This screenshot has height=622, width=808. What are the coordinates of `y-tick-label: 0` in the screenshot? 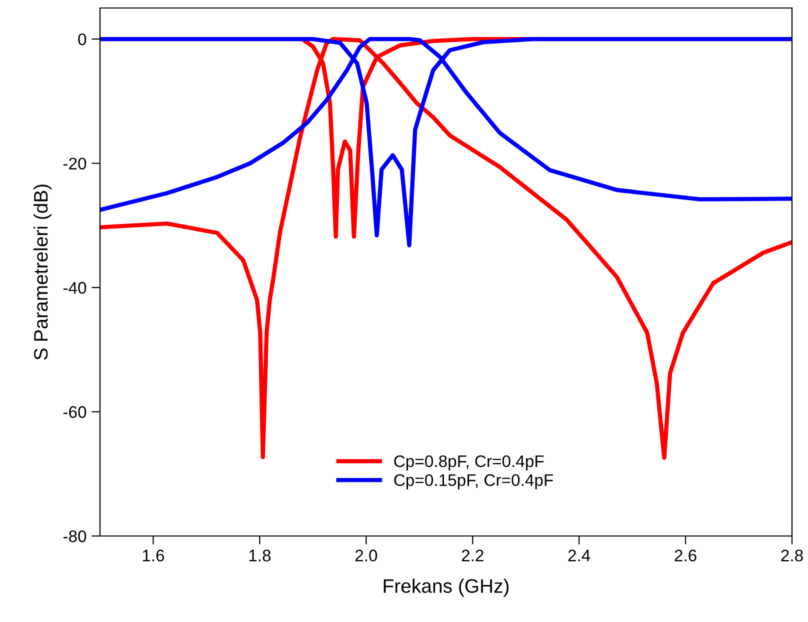 It's located at (82, 39).